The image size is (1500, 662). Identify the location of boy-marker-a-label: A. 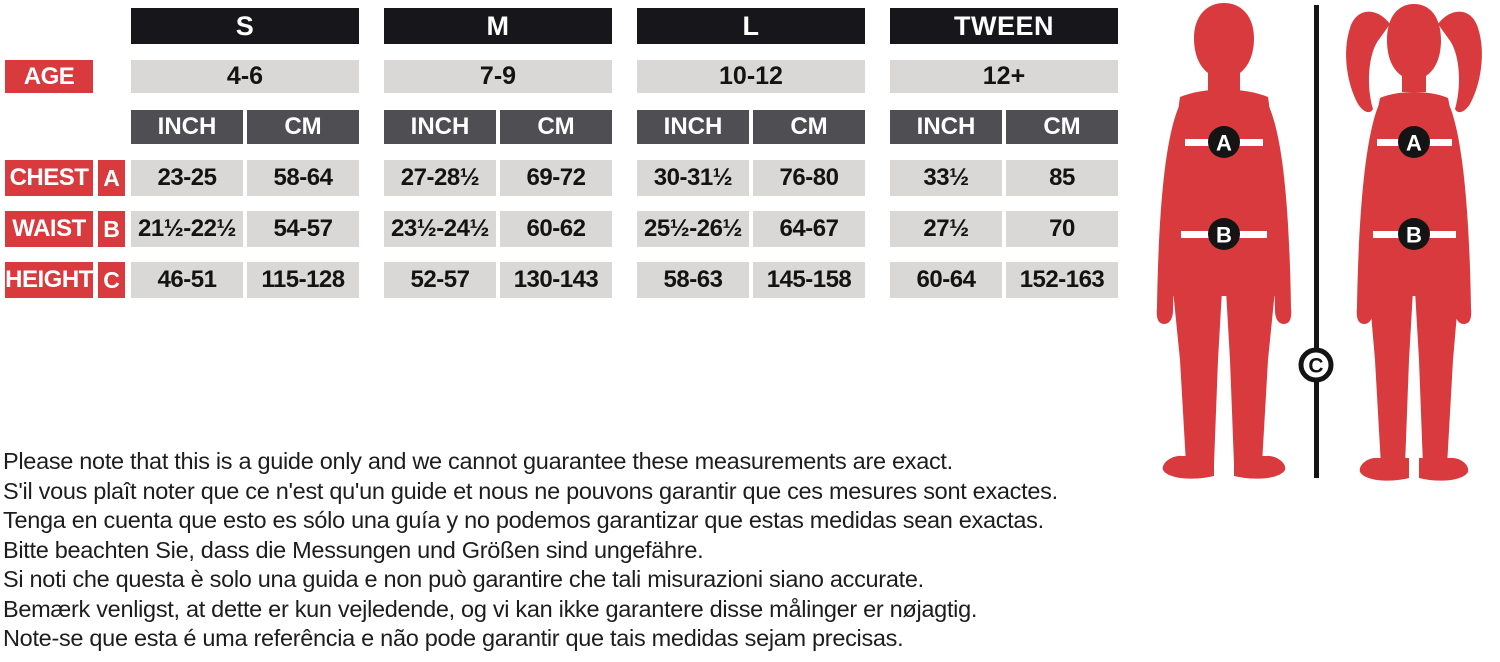
(1224, 143).